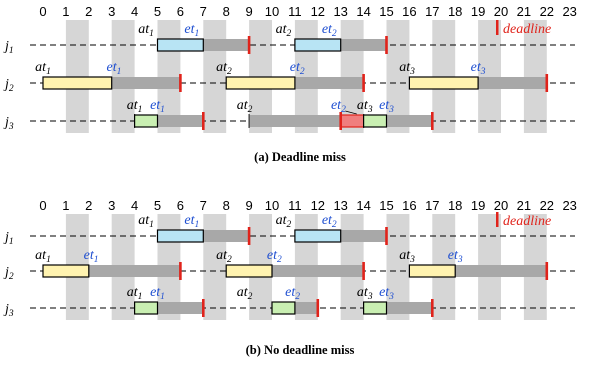 The image size is (600, 366). What do you see at coordinates (524, 11) in the screenshot?
I see `time-tick-label: 21` at bounding box center [524, 11].